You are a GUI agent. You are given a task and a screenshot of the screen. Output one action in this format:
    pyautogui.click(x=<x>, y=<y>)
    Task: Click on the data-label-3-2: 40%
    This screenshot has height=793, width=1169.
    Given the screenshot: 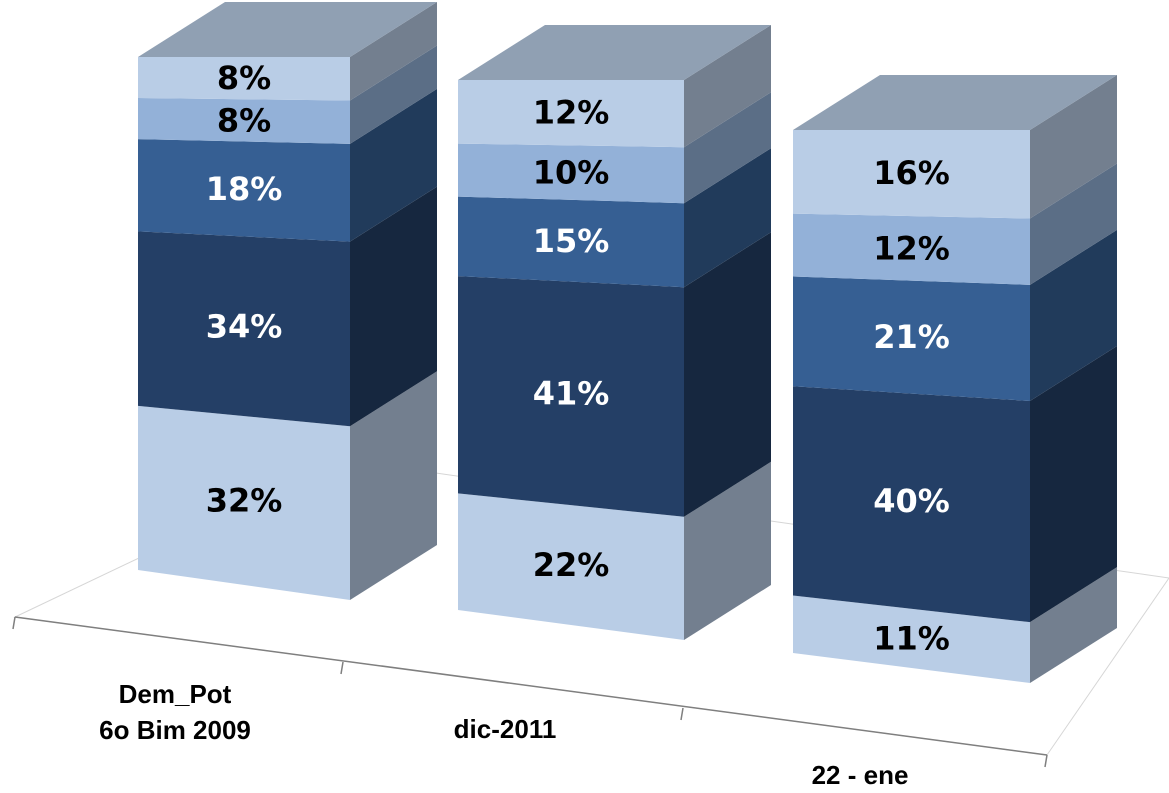 What is the action you would take?
    pyautogui.click(x=911, y=501)
    